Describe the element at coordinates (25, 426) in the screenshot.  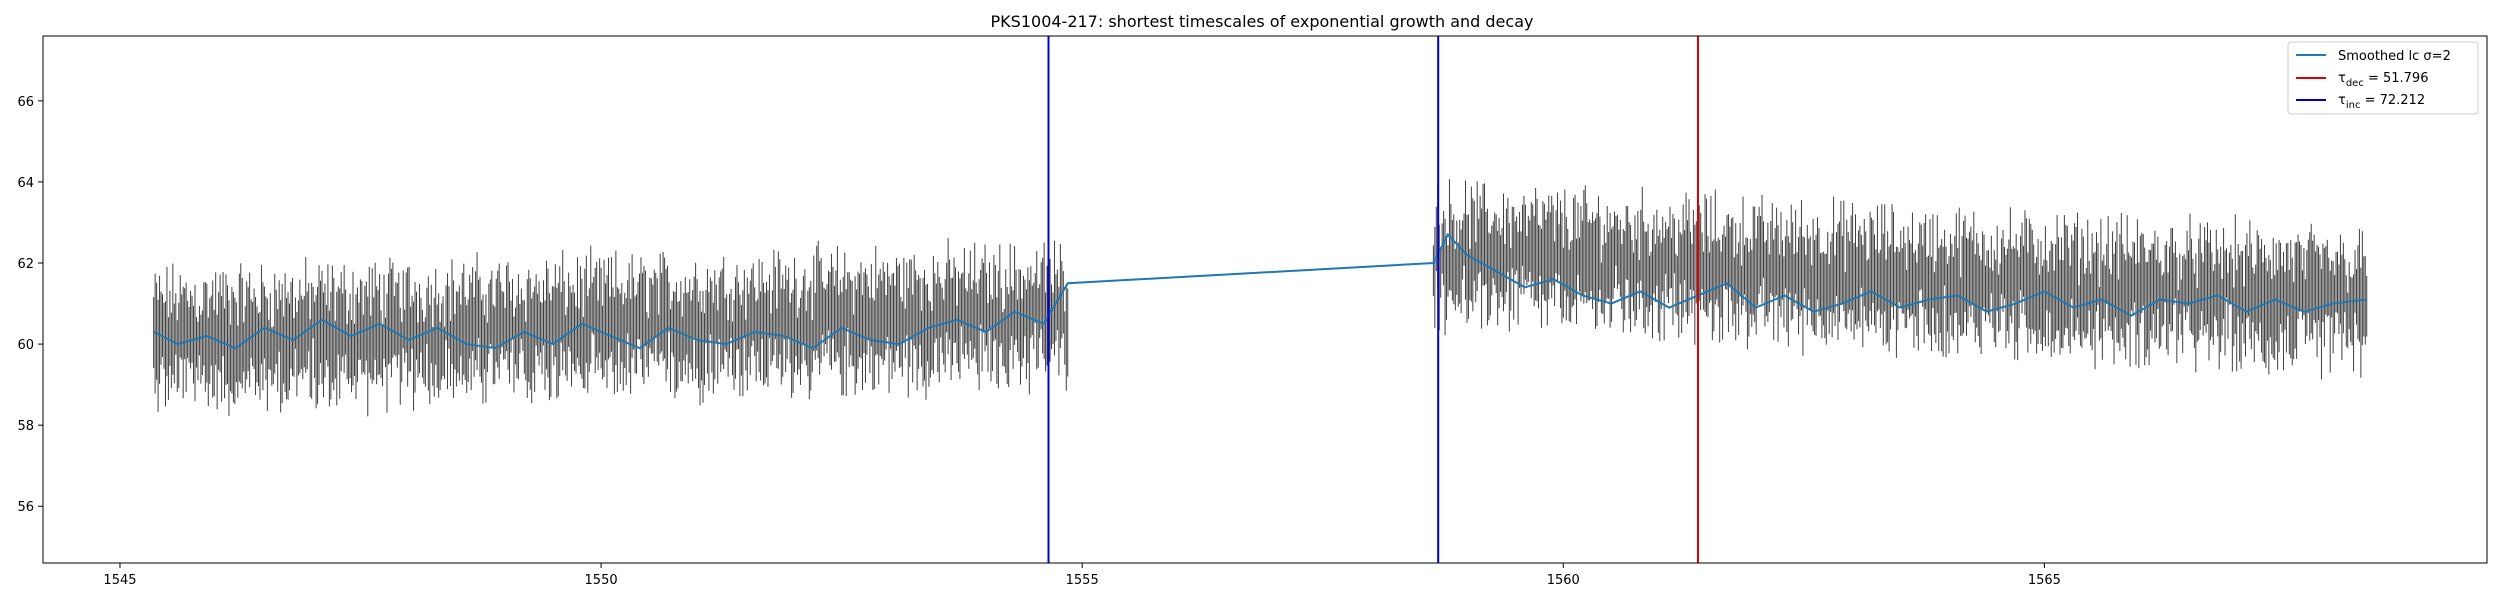
I see `y-tick-label-1: 58` at that location.